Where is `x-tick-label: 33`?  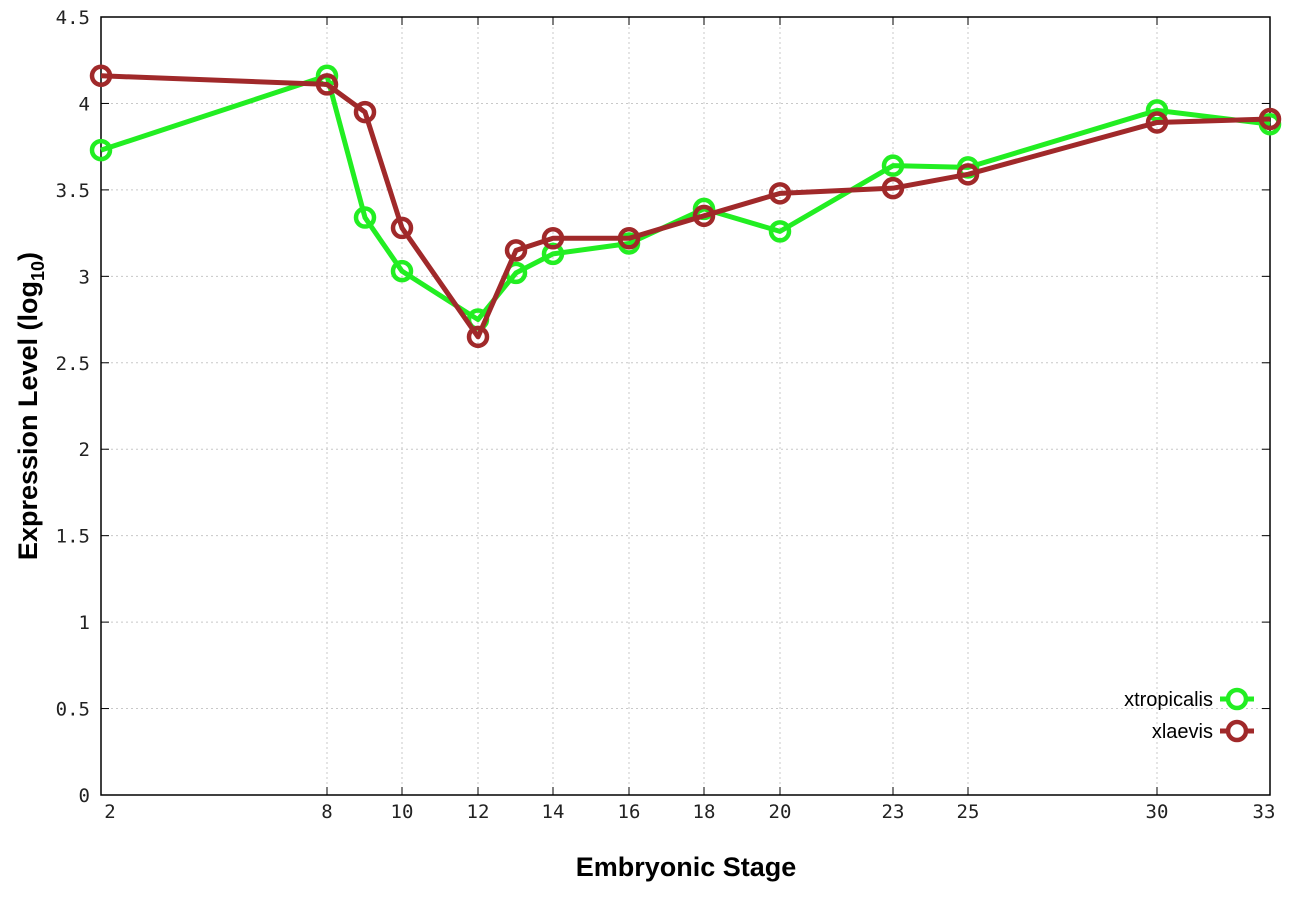
x-tick-label: 33 is located at coordinates (1264, 812).